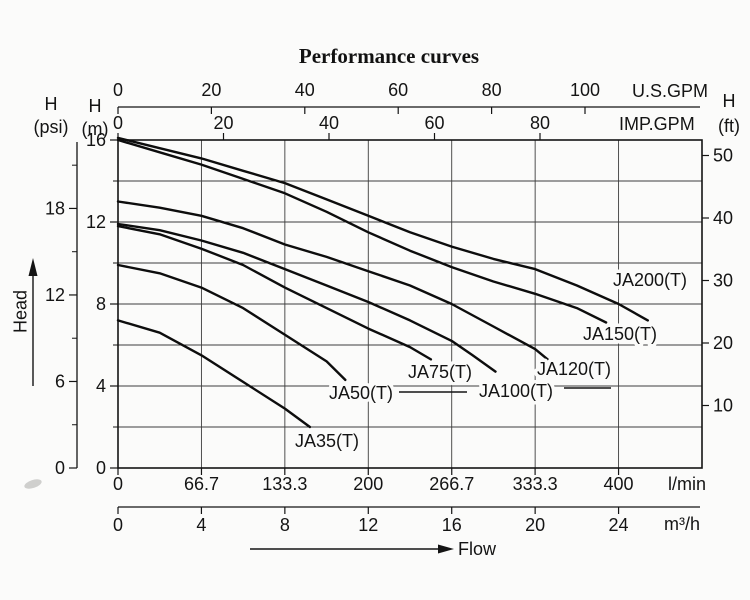  Describe the element at coordinates (368, 484) in the screenshot. I see `svg-text: 200` at that location.